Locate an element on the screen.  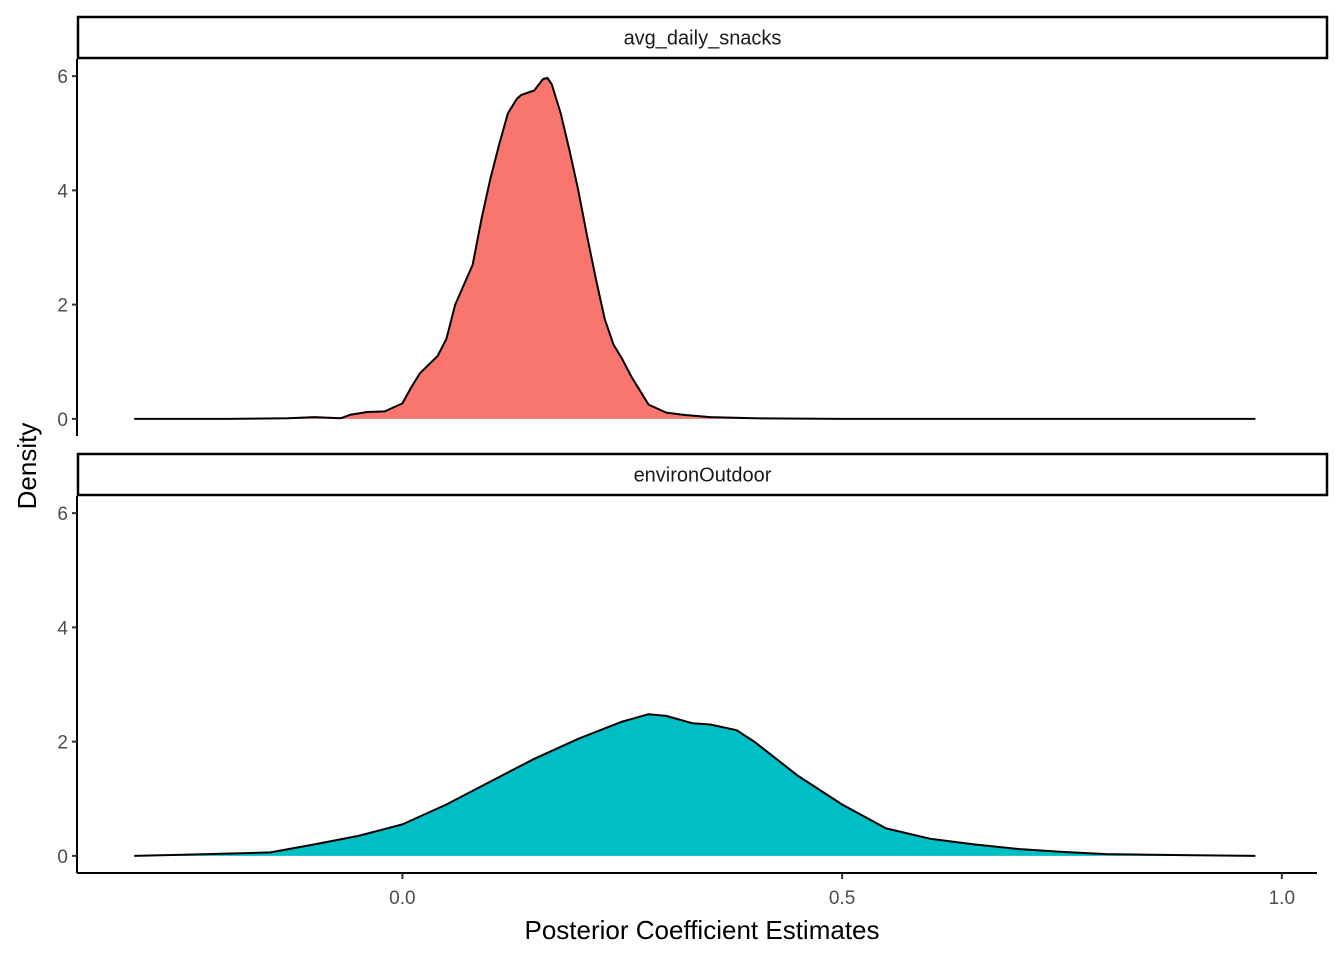
facet-strip-label: avg_daily_snacks is located at coordinates (703, 39).